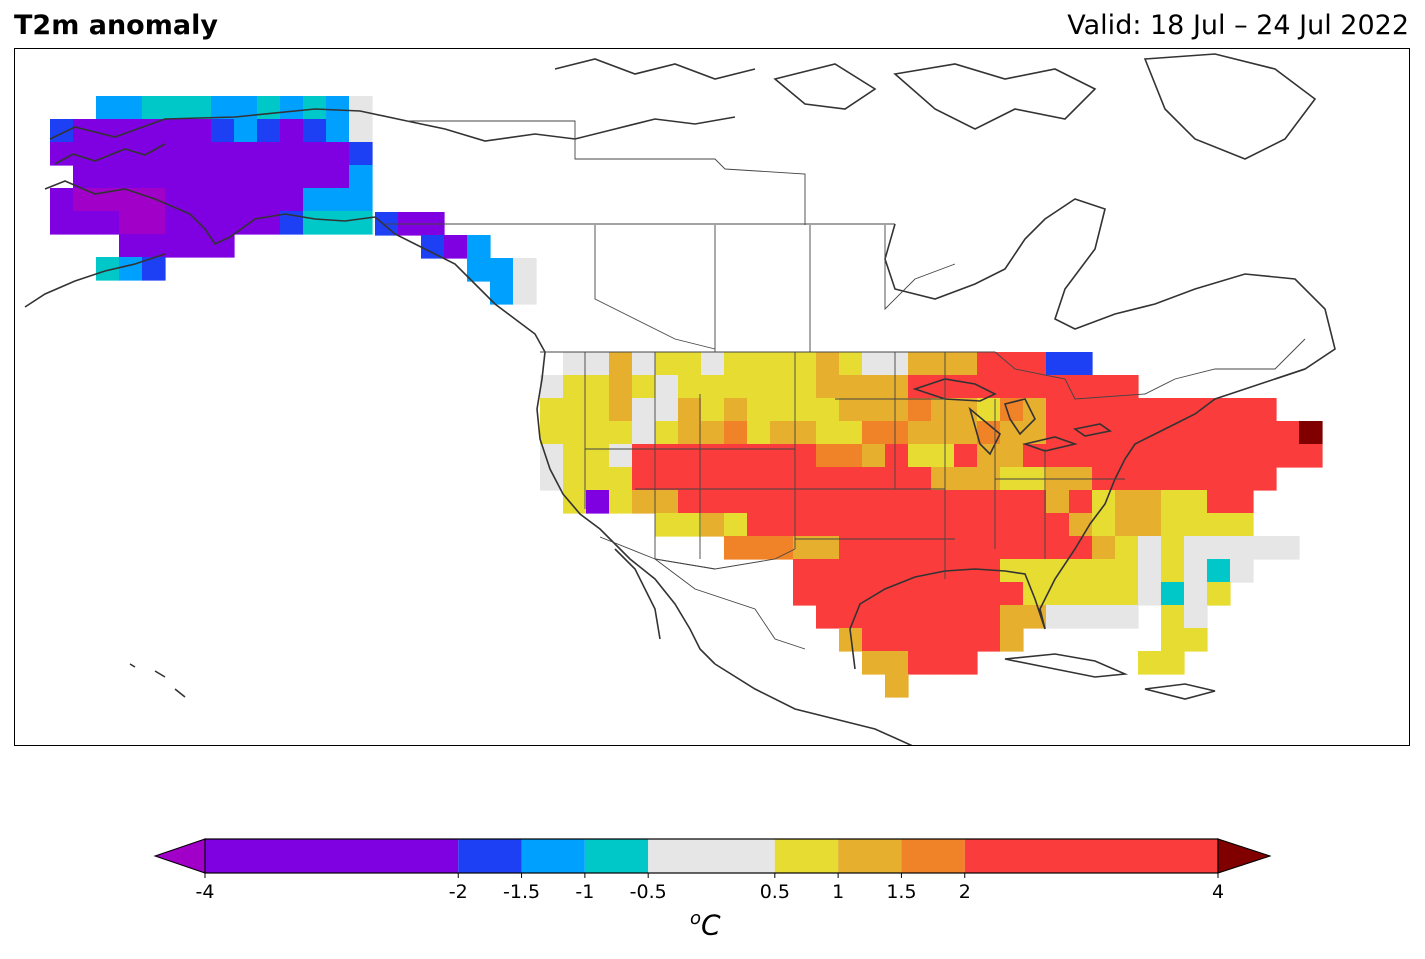 This screenshot has height=959, width=1425. Describe the element at coordinates (901, 892) in the screenshot. I see `colorbar-tick-label: 1.5` at that location.